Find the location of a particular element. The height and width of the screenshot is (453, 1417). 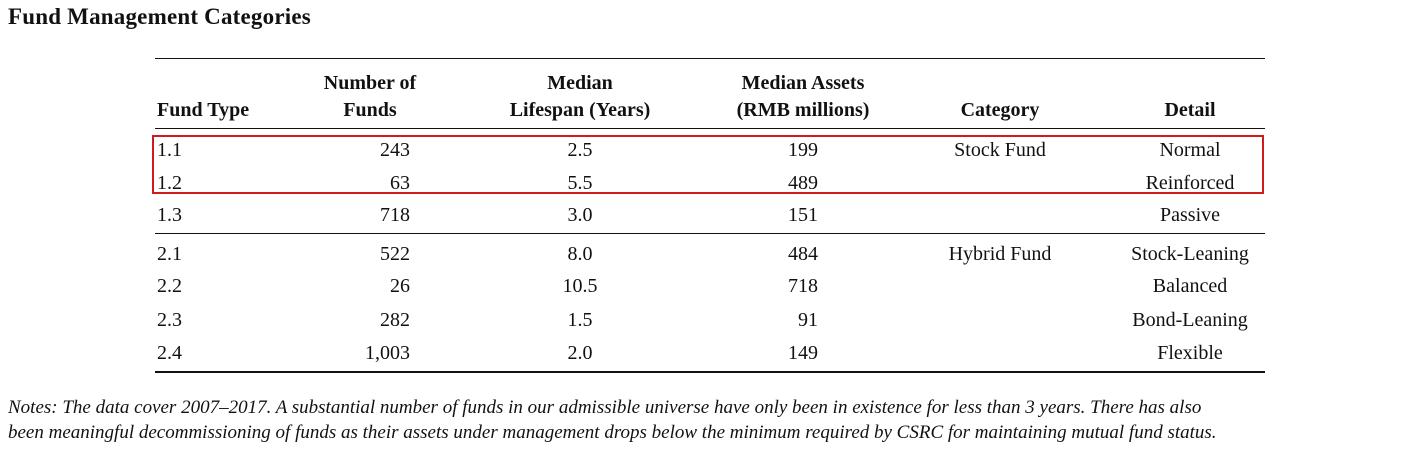

header-num-funds-line1: Number of is located at coordinates (370, 83).